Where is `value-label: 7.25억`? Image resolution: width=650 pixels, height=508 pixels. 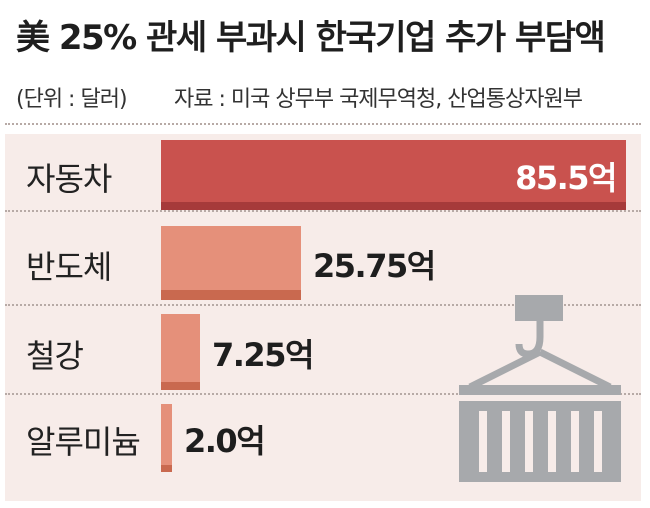 value-label: 7.25억 is located at coordinates (263, 355).